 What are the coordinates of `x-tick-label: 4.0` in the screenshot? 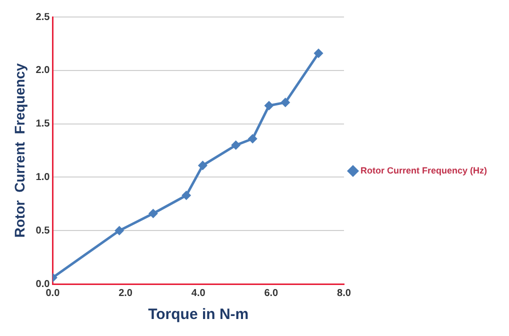 It's located at (198, 293).